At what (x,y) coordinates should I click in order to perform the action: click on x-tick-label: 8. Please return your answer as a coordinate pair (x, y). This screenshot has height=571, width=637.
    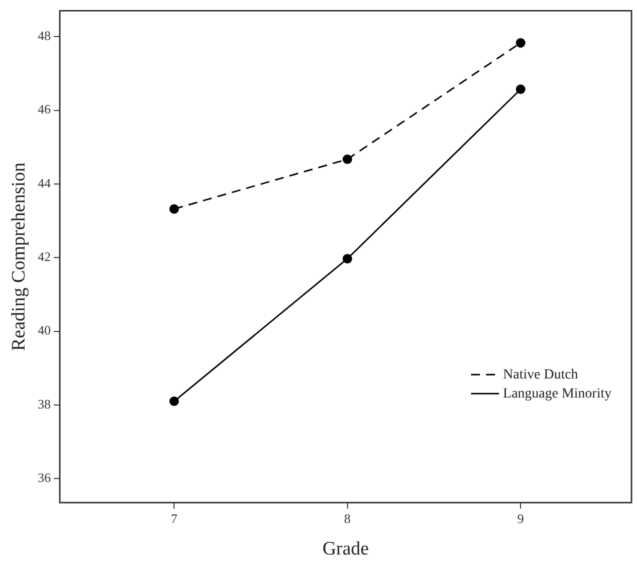
    Looking at the image, I should click on (347, 518).